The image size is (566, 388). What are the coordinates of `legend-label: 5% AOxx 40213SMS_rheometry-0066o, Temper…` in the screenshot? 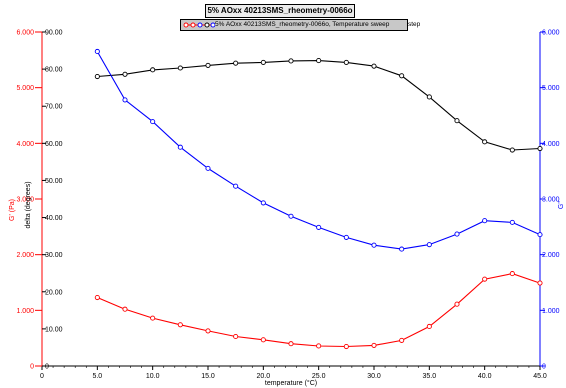 It's located at (302, 24).